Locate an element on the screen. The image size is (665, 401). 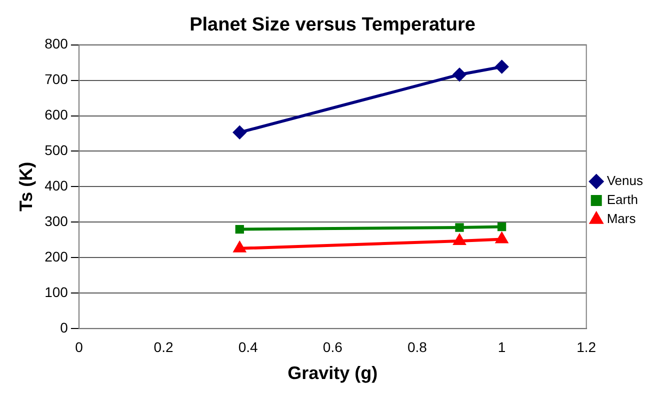
x-tick-label: 0.2 is located at coordinates (164, 346).